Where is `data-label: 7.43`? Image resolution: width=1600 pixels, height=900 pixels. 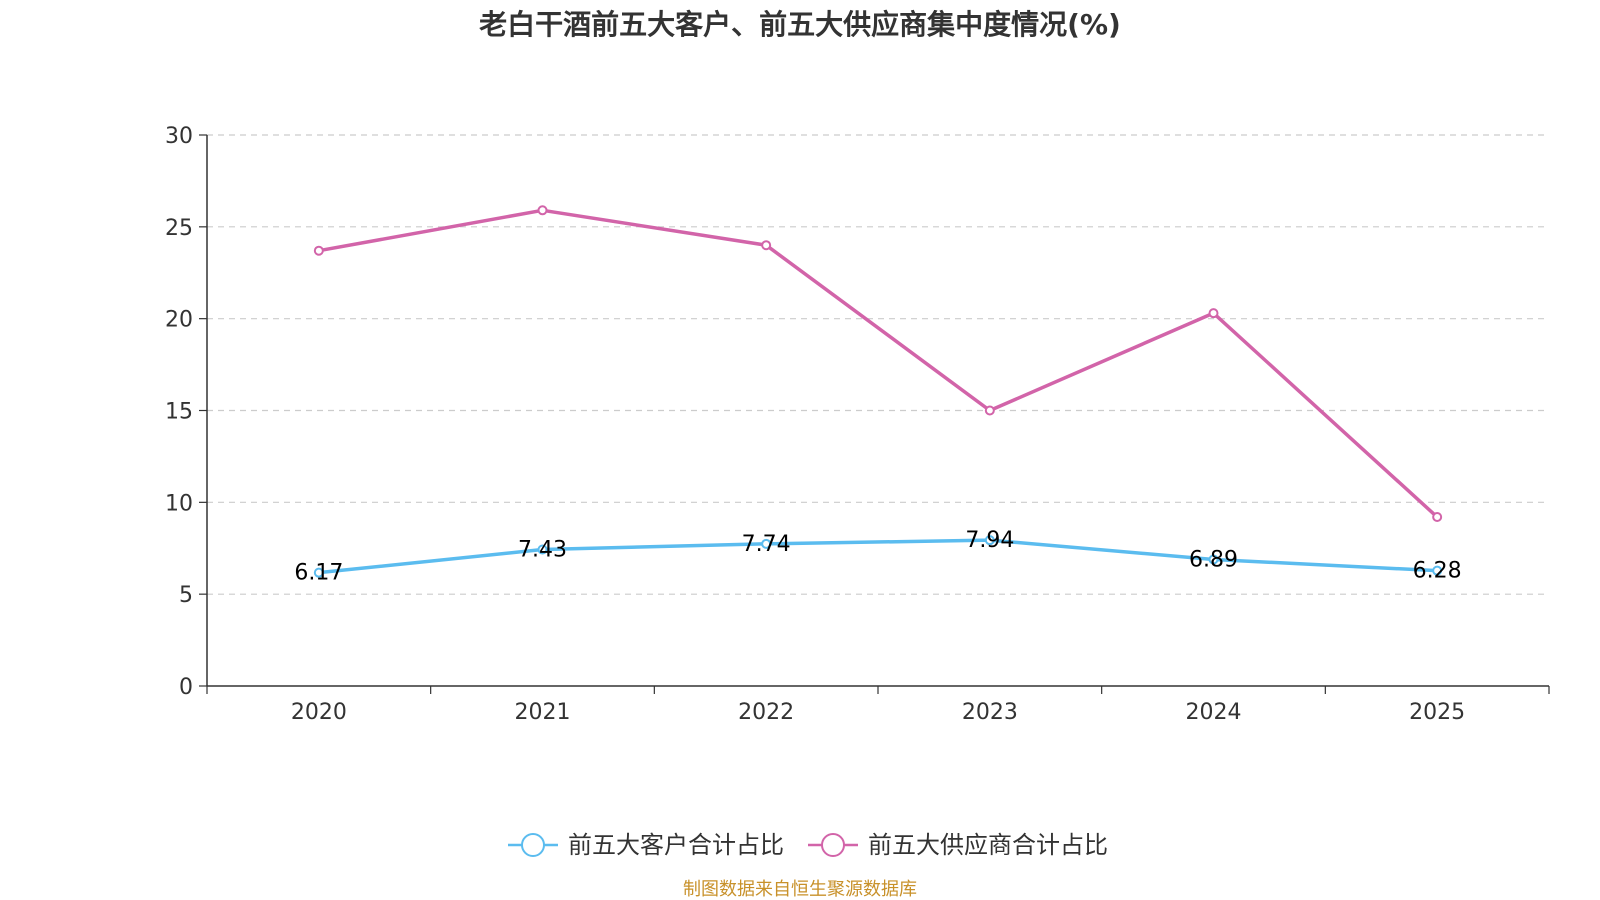 data-label: 7.43 is located at coordinates (542, 550).